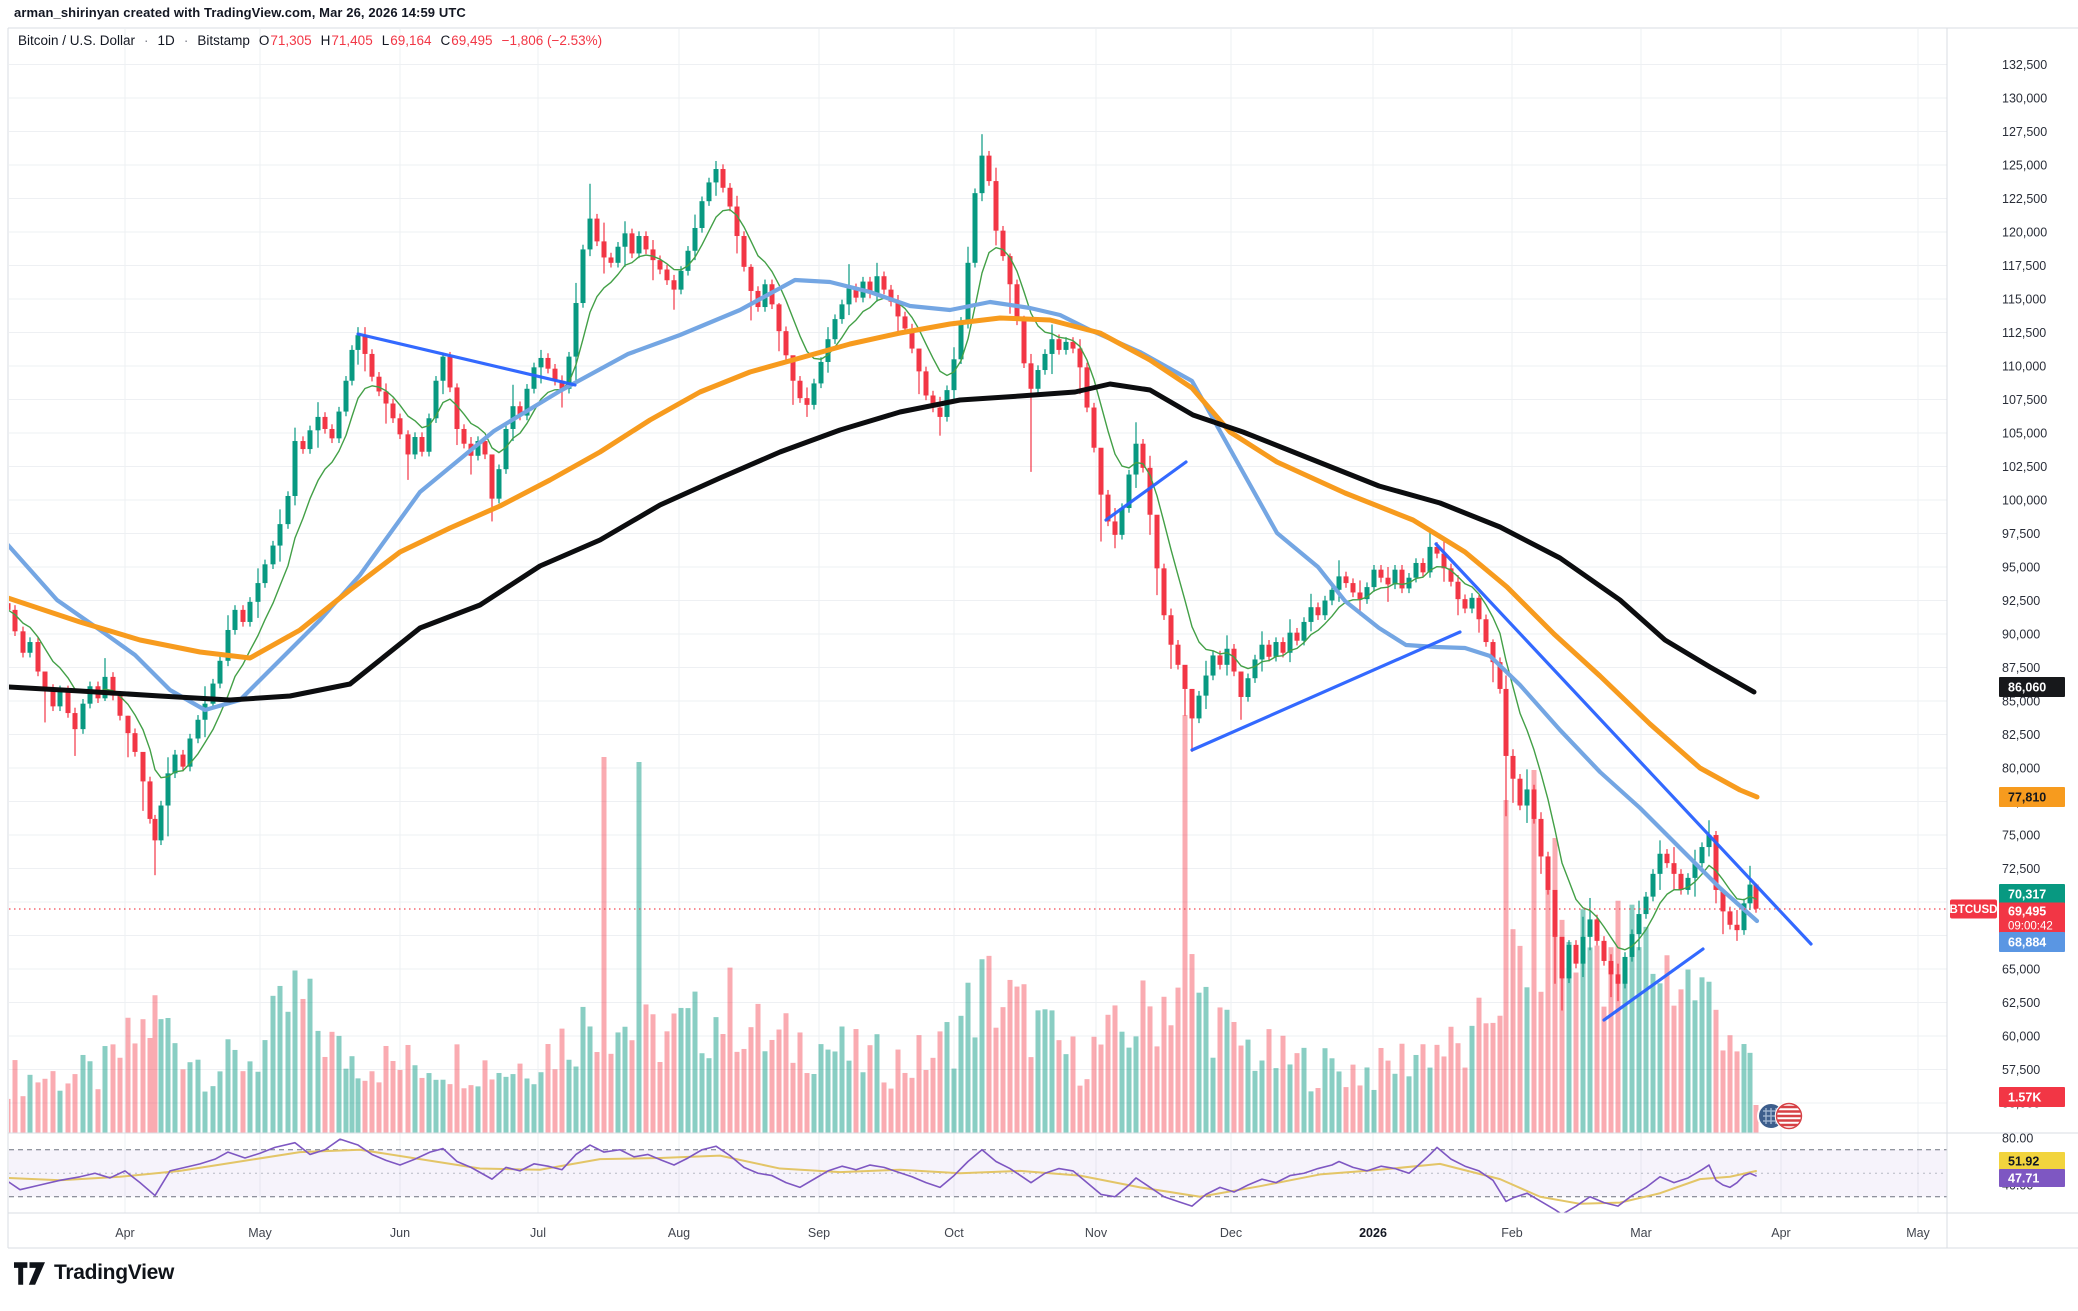  What do you see at coordinates (2021, 769) in the screenshot?
I see `price-tick-label: 80,000` at bounding box center [2021, 769].